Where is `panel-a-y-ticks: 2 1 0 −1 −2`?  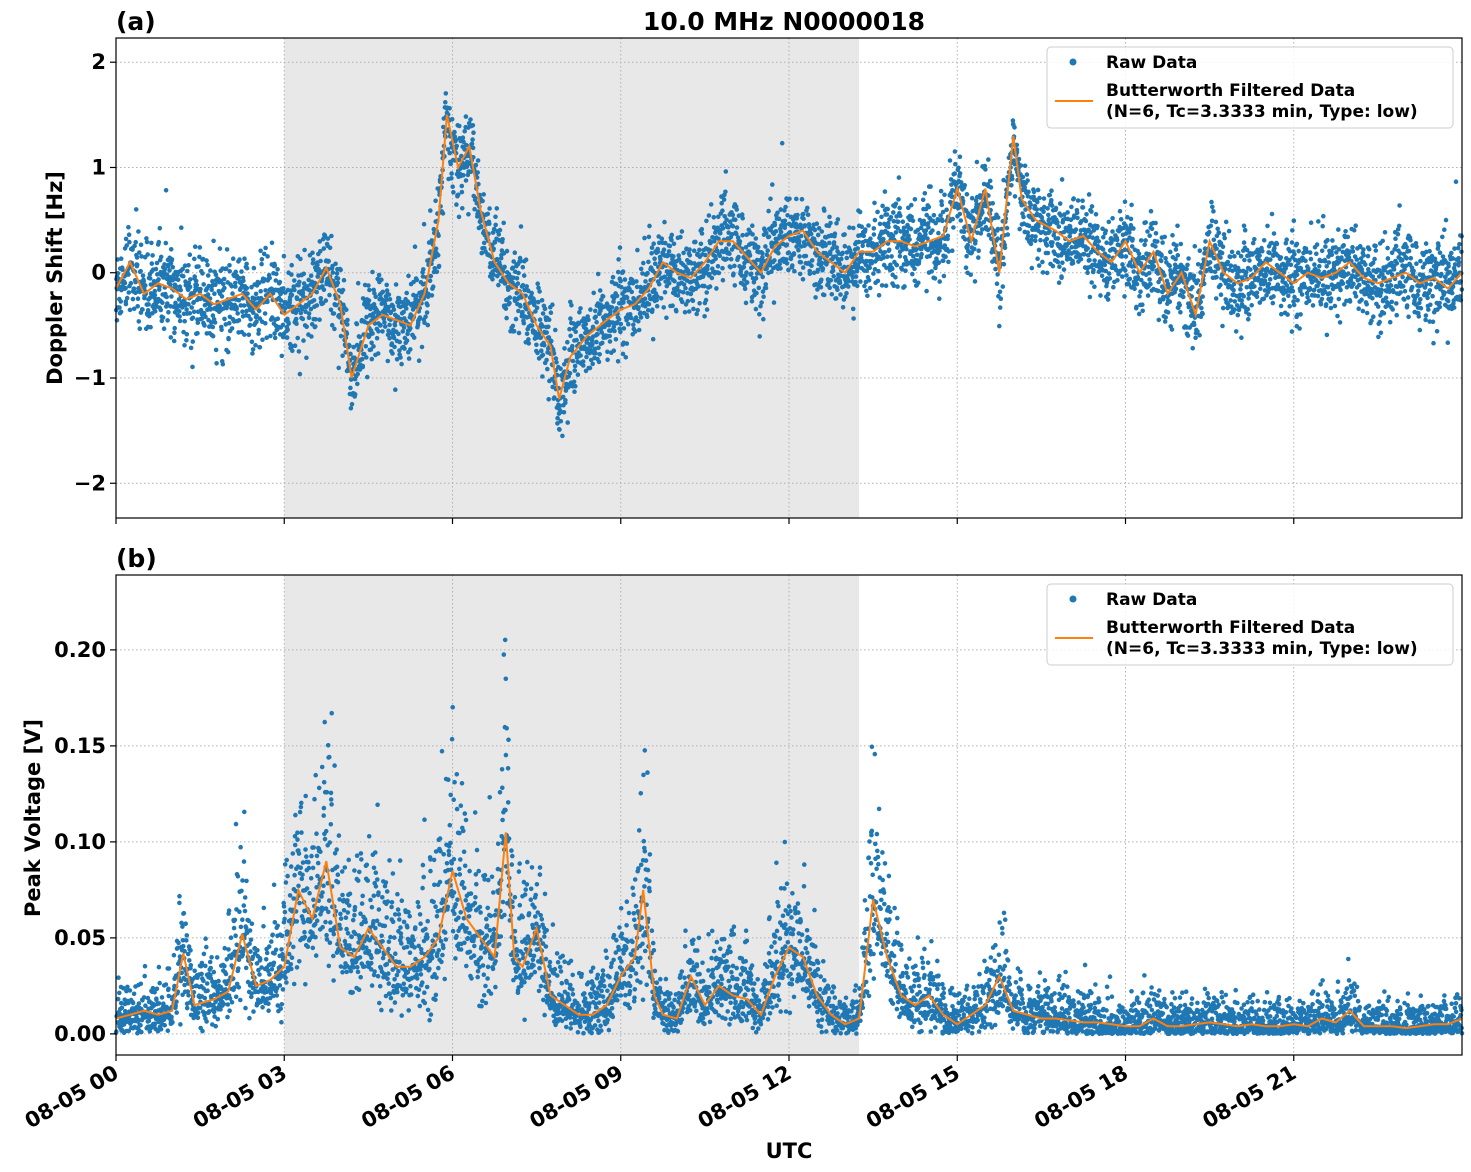 panel-a-y-ticks: 2 1 0 −1 −2 is located at coordinates (95, 272).